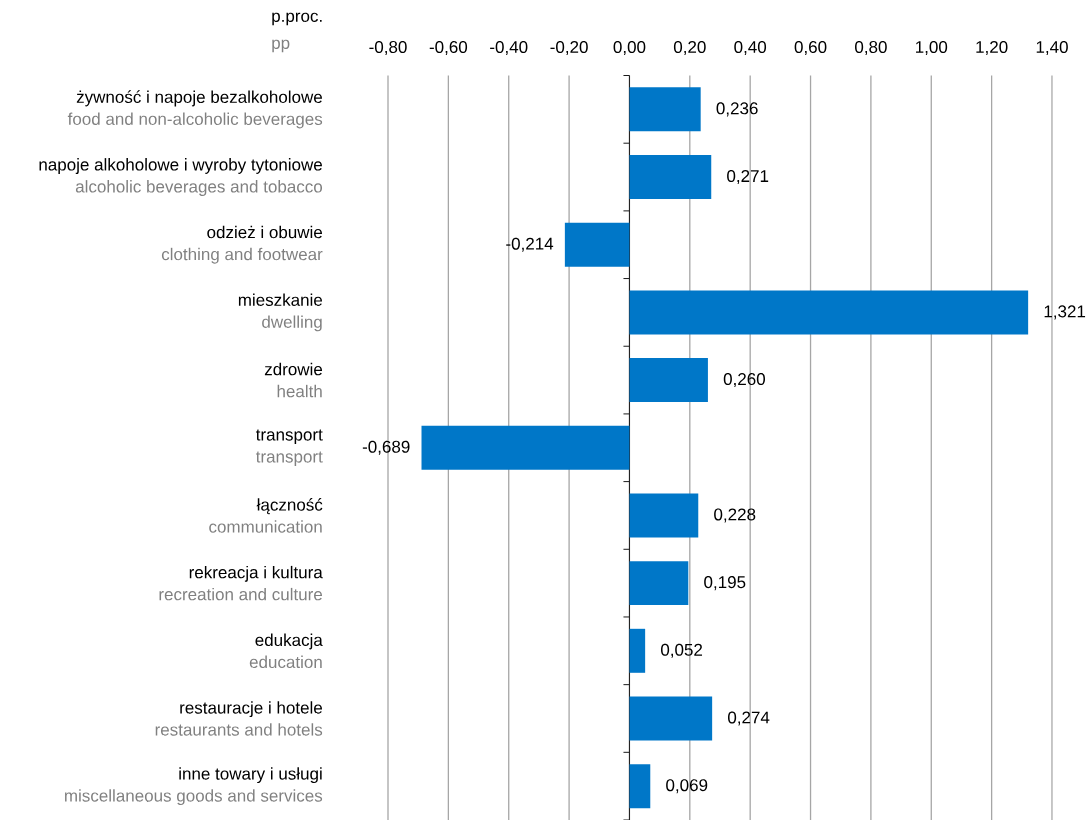  What do you see at coordinates (737, 109) in the screenshot?
I see `data-label: 0,236` at bounding box center [737, 109].